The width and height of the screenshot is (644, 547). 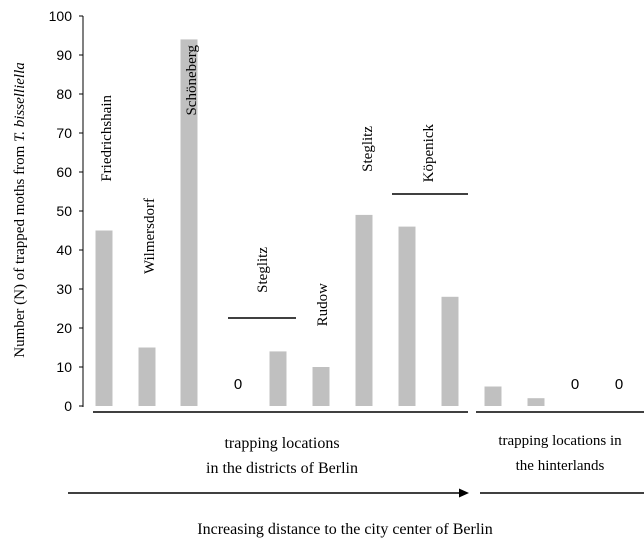 What do you see at coordinates (68, 406) in the screenshot?
I see `y-tick-label: 0` at bounding box center [68, 406].